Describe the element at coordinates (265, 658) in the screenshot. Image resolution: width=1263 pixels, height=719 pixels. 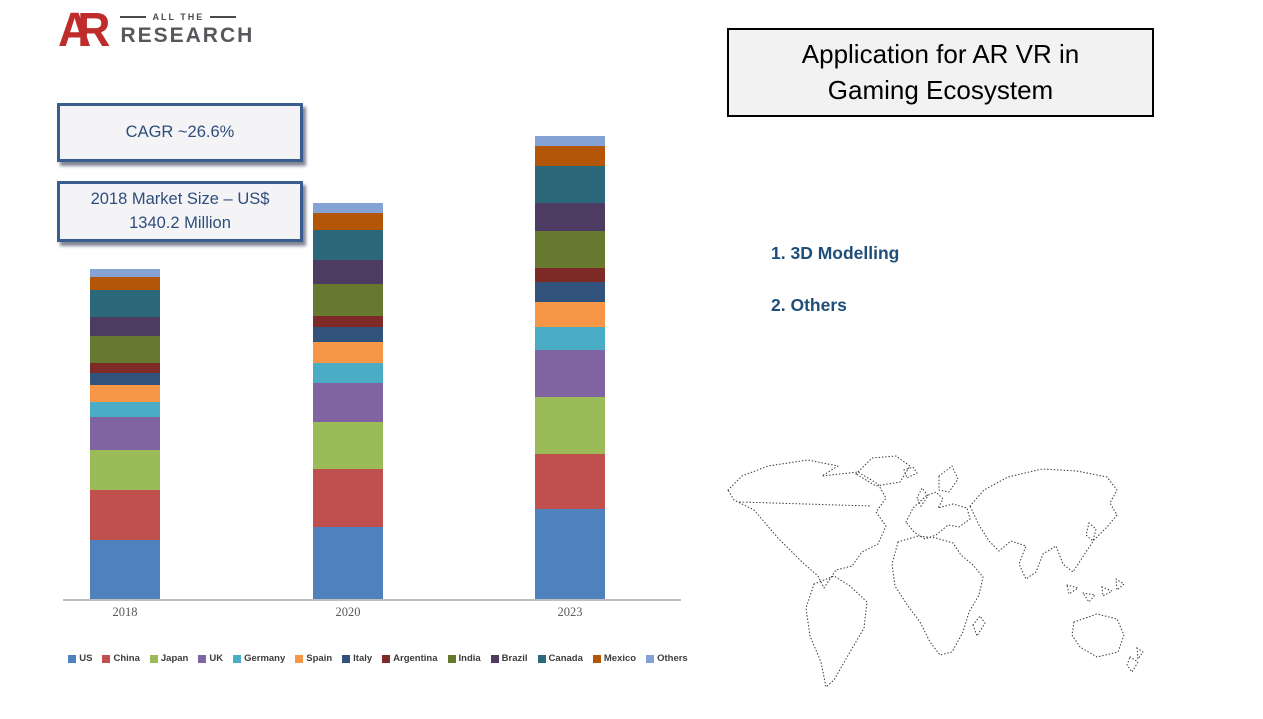
I see `legend-label-germany: Germany` at that location.